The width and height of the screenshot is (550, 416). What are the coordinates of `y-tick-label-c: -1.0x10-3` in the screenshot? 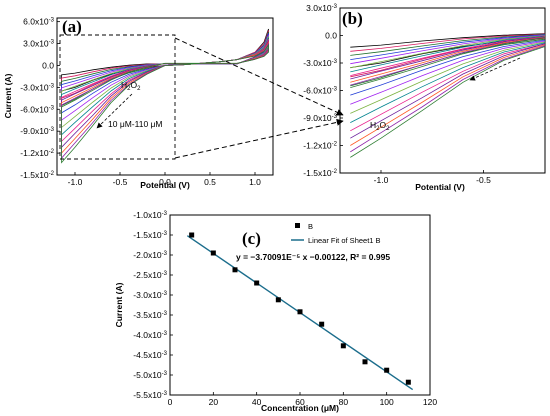 It's located at (150, 215).